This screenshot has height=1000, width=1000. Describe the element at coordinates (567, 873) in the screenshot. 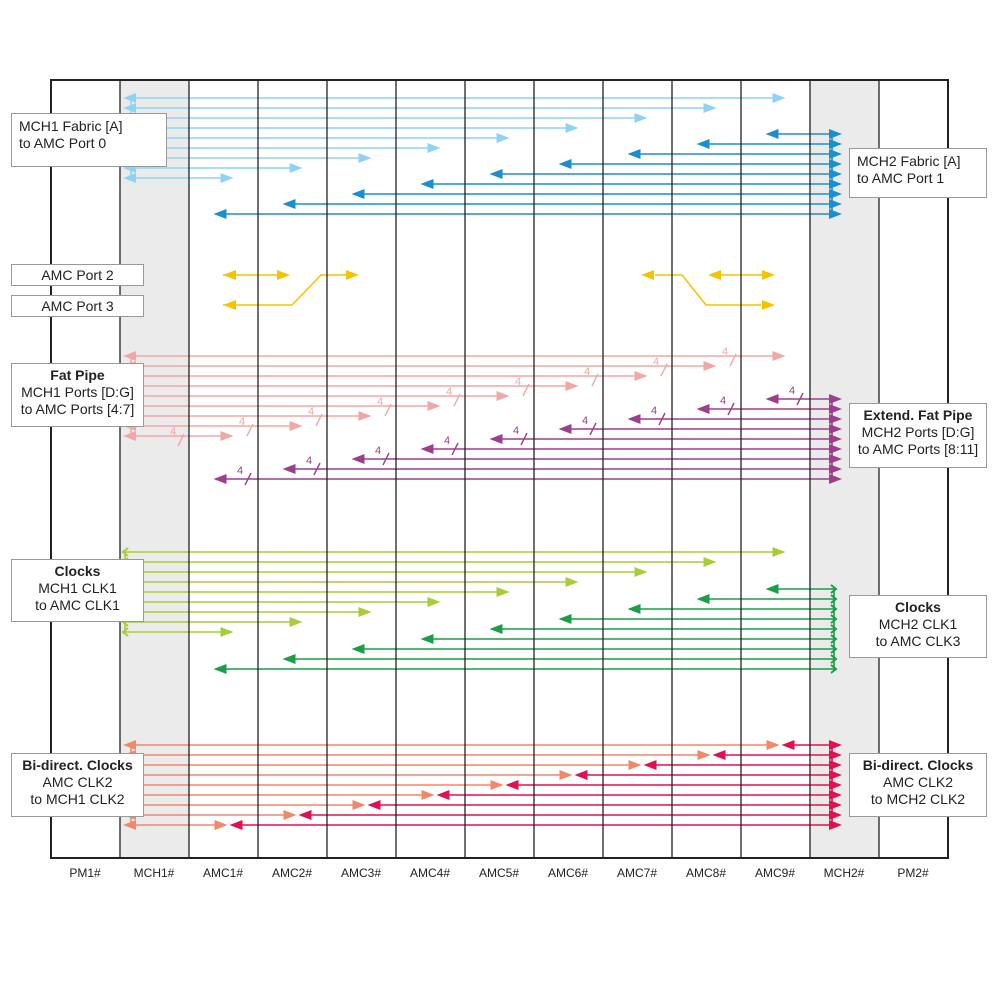

I see `slot-label-amc6: AMC6#` at that location.